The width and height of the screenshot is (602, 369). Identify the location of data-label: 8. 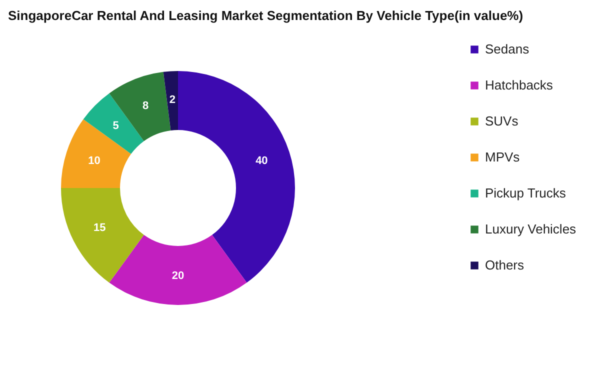
(145, 106).